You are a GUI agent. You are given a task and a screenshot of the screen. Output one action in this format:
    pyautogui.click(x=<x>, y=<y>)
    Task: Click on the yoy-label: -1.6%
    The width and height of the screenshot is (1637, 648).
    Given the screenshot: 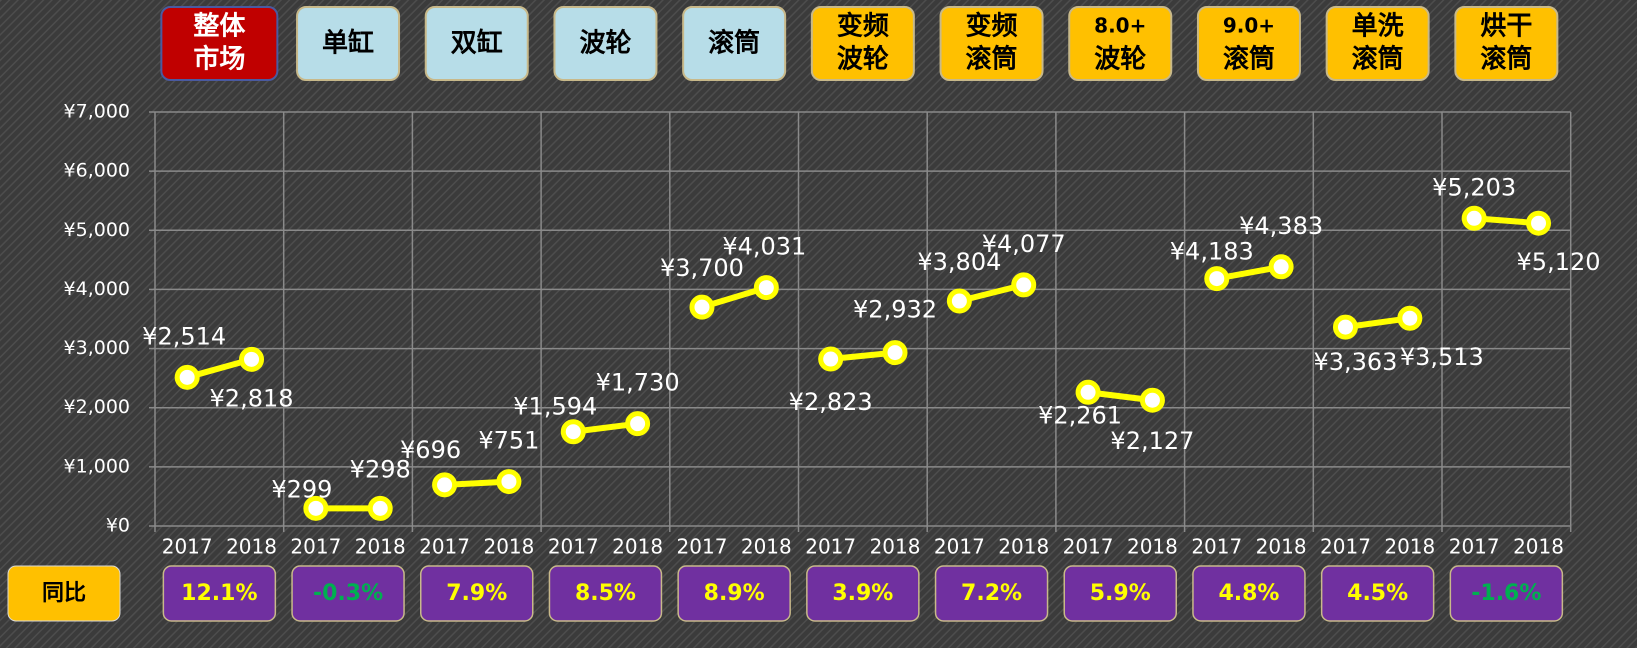 What is the action you would take?
    pyautogui.click(x=1506, y=593)
    